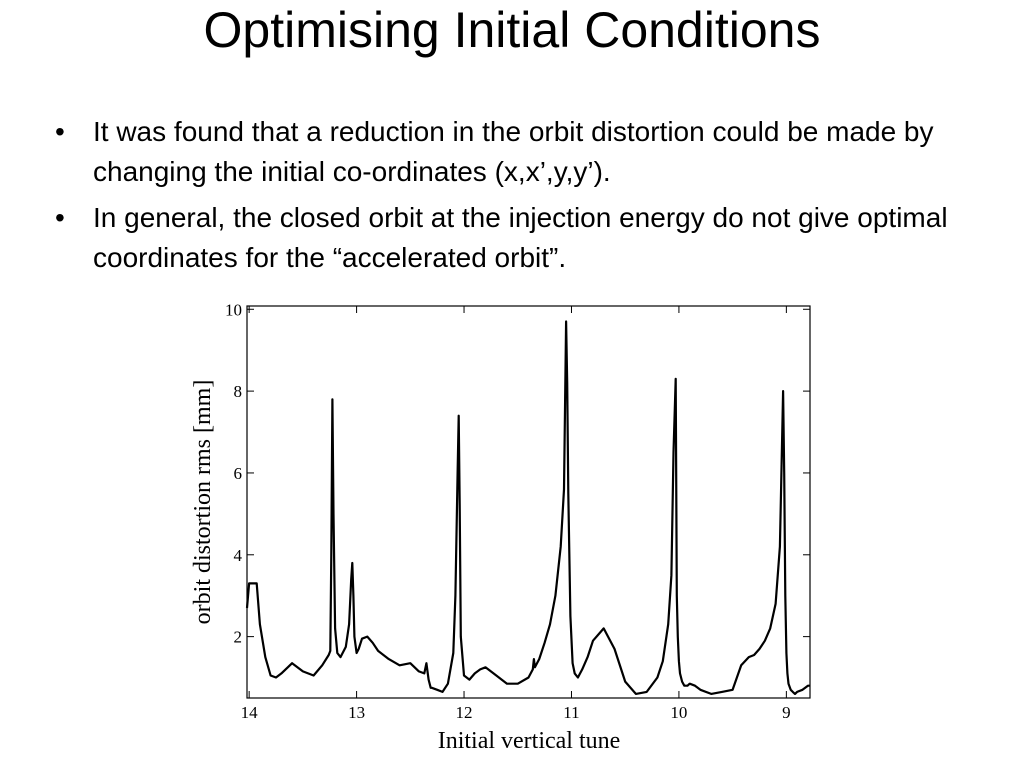 Image resolution: width=1024 pixels, height=768 pixels. Describe the element at coordinates (238, 555) in the screenshot. I see `y-tick-label: 4` at that location.